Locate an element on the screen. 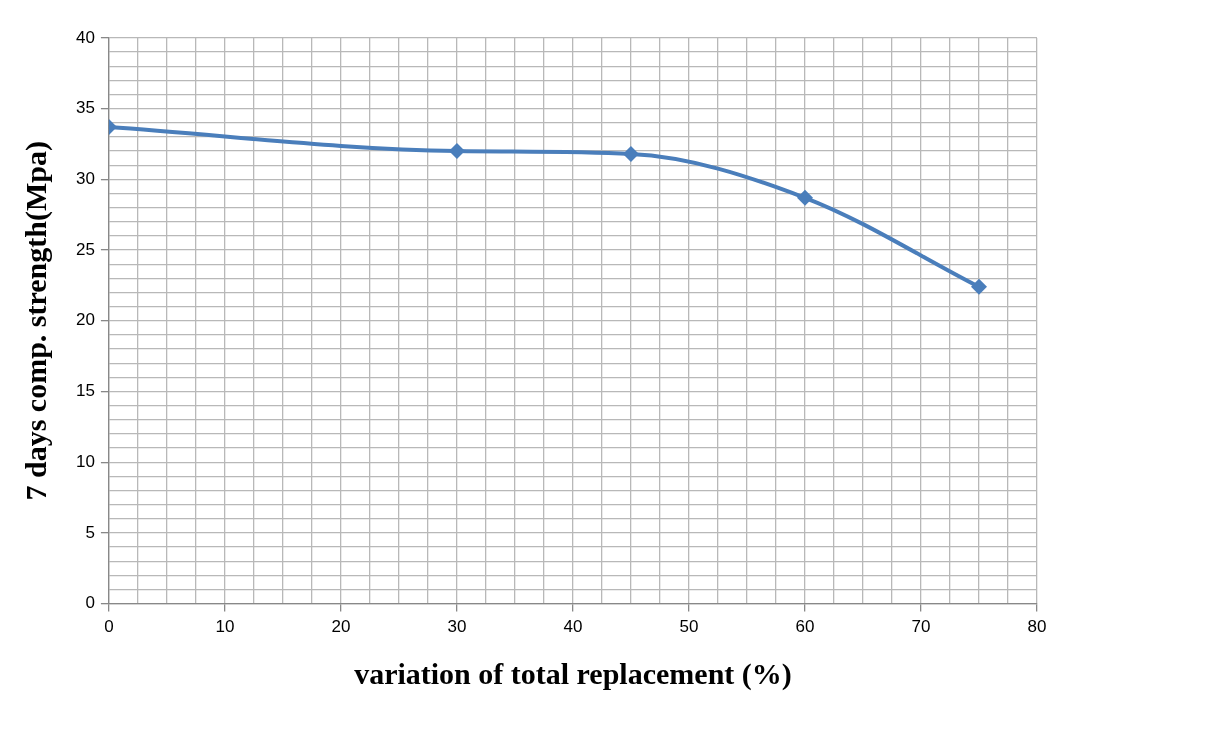  y-tick-label: 15 is located at coordinates (85, 391).